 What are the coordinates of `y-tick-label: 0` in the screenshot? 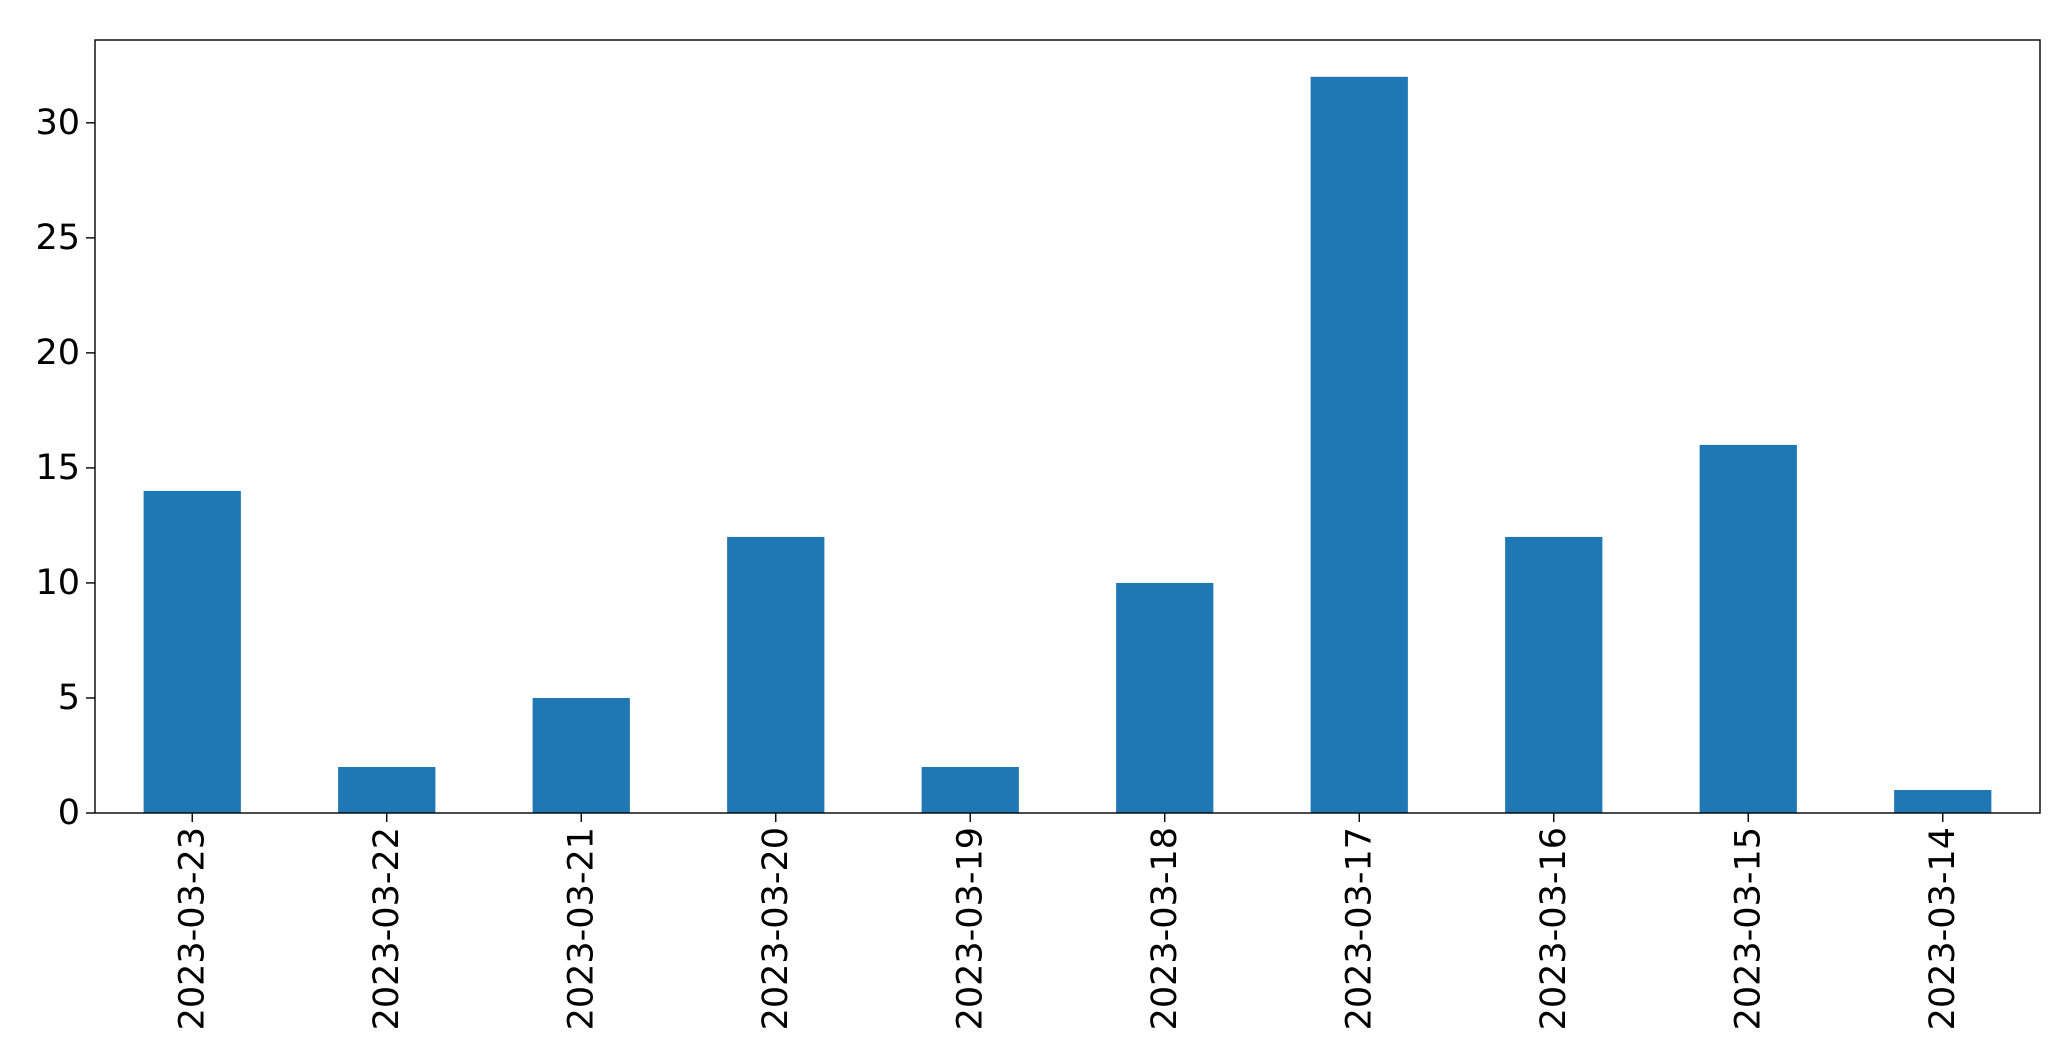 It's located at (69, 813).